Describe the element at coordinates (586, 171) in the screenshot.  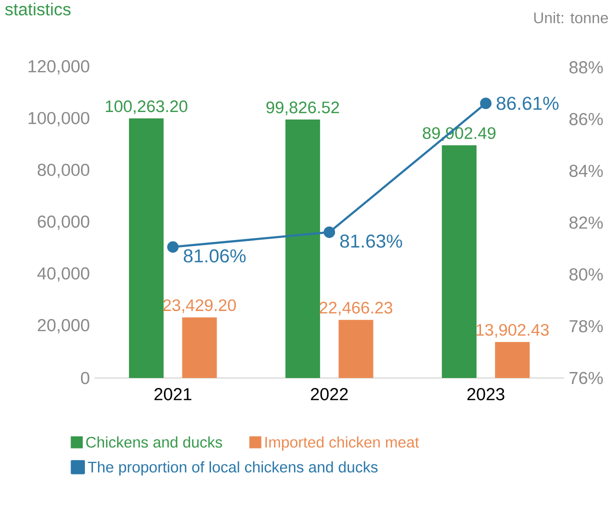
I see `y2-tick-label: 84%` at that location.